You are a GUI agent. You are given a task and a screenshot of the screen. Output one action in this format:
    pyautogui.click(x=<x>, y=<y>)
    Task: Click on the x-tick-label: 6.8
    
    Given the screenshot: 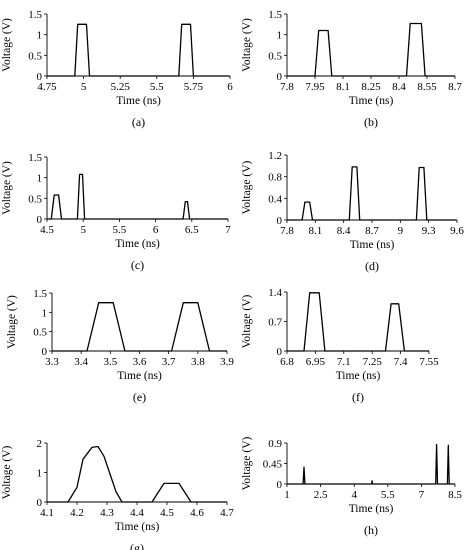 What is the action you would take?
    pyautogui.click(x=287, y=362)
    